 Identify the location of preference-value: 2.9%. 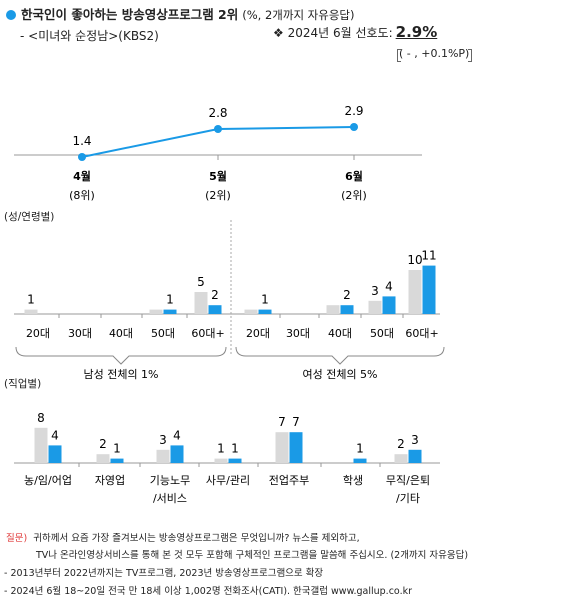
(416, 32).